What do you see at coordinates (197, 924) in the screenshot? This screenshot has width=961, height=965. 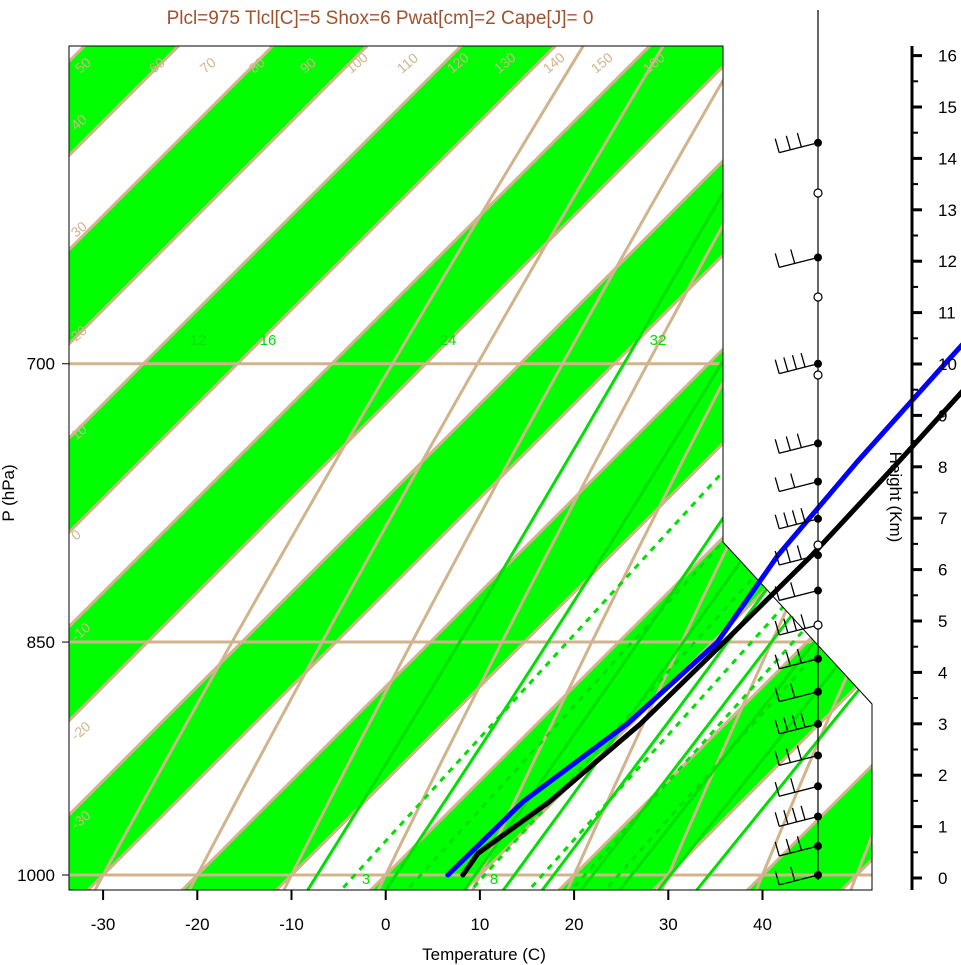 I see `x-tick-label: -20` at bounding box center [197, 924].